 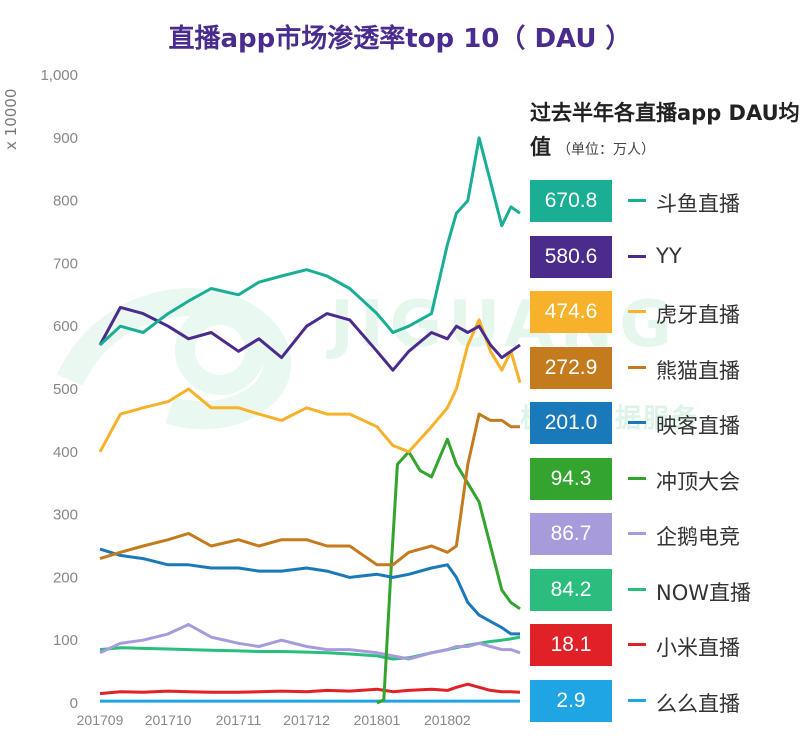 I want to click on y-tick-label: 200, so click(x=65, y=577).